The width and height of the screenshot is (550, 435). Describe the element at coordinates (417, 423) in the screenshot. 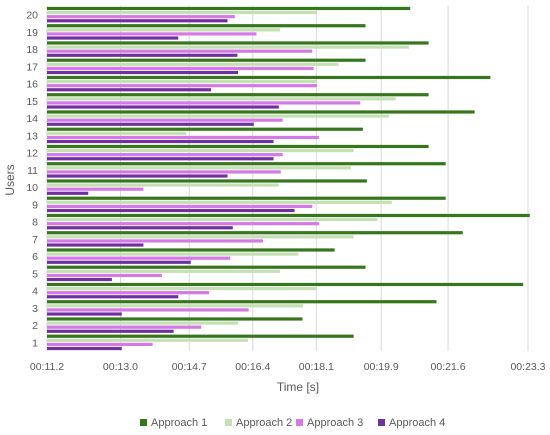

I see `legend-label-4: Approach 4` at that location.